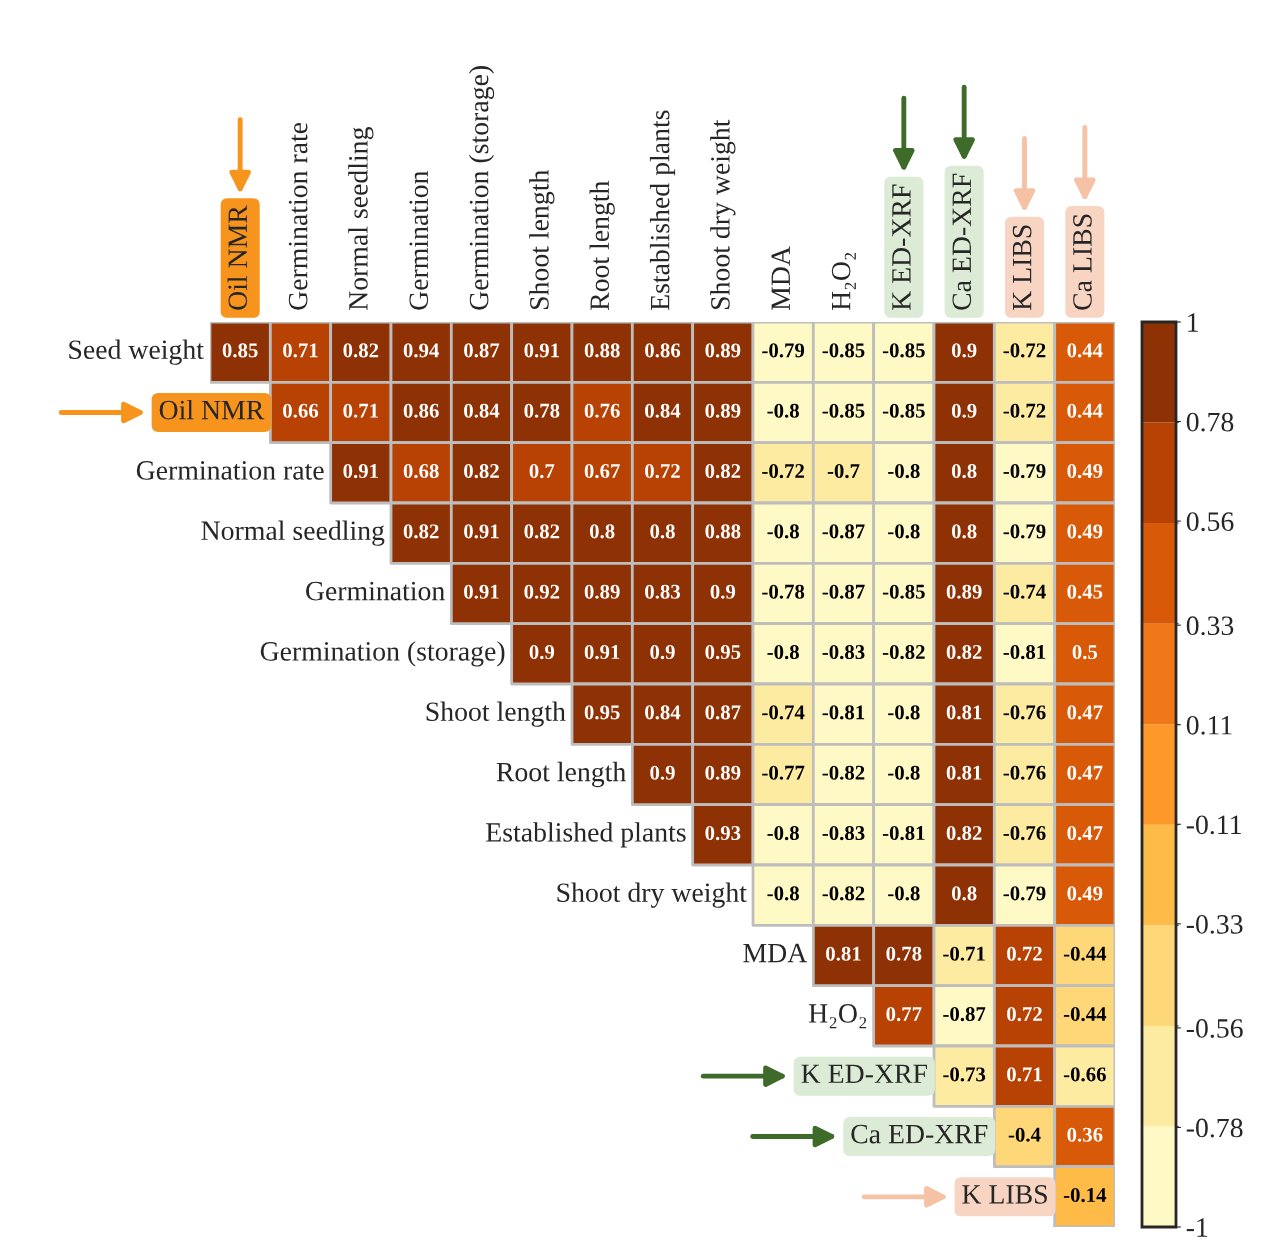 The width and height of the screenshot is (1267, 1245). Describe the element at coordinates (1085, 1014) in the screenshot. I see `data-label: -0.44` at that location.